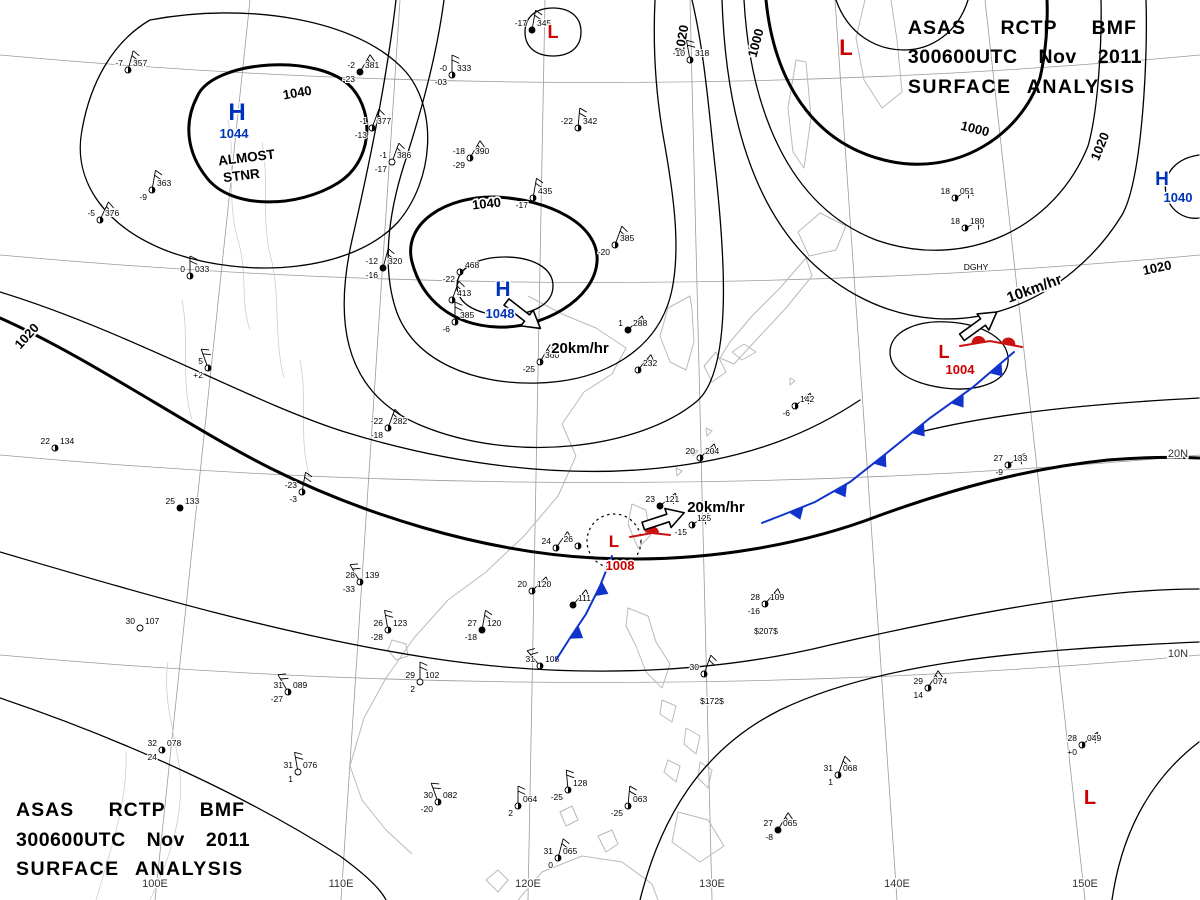 This screenshot has width=1200, height=900. Describe the element at coordinates (549, 851) in the screenshot. I see `station-temp: 31` at that location.